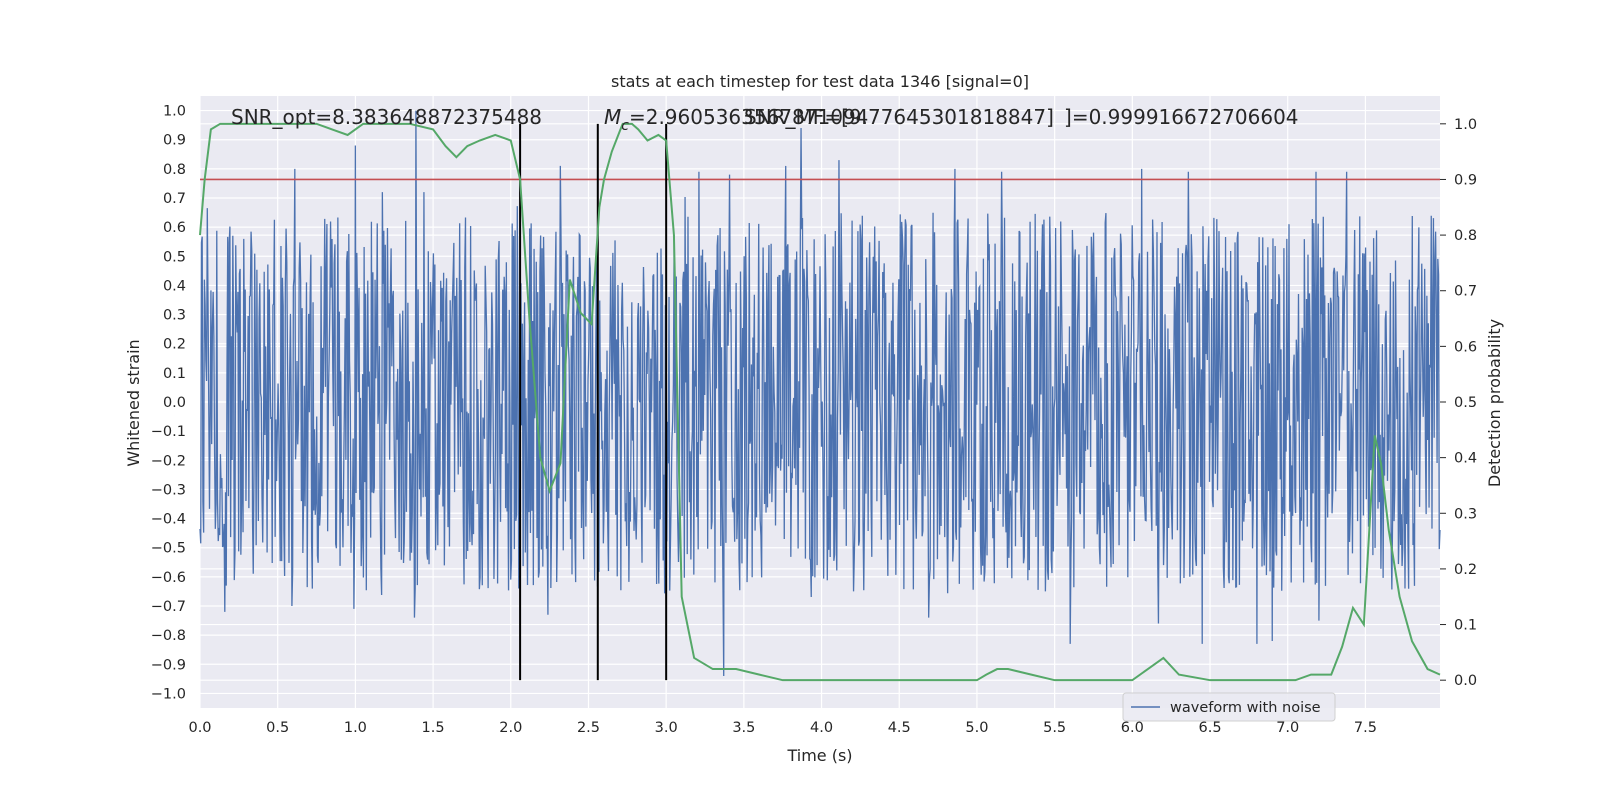  I want to click on y-tick-label-right: 1.0, so click(1465, 125).